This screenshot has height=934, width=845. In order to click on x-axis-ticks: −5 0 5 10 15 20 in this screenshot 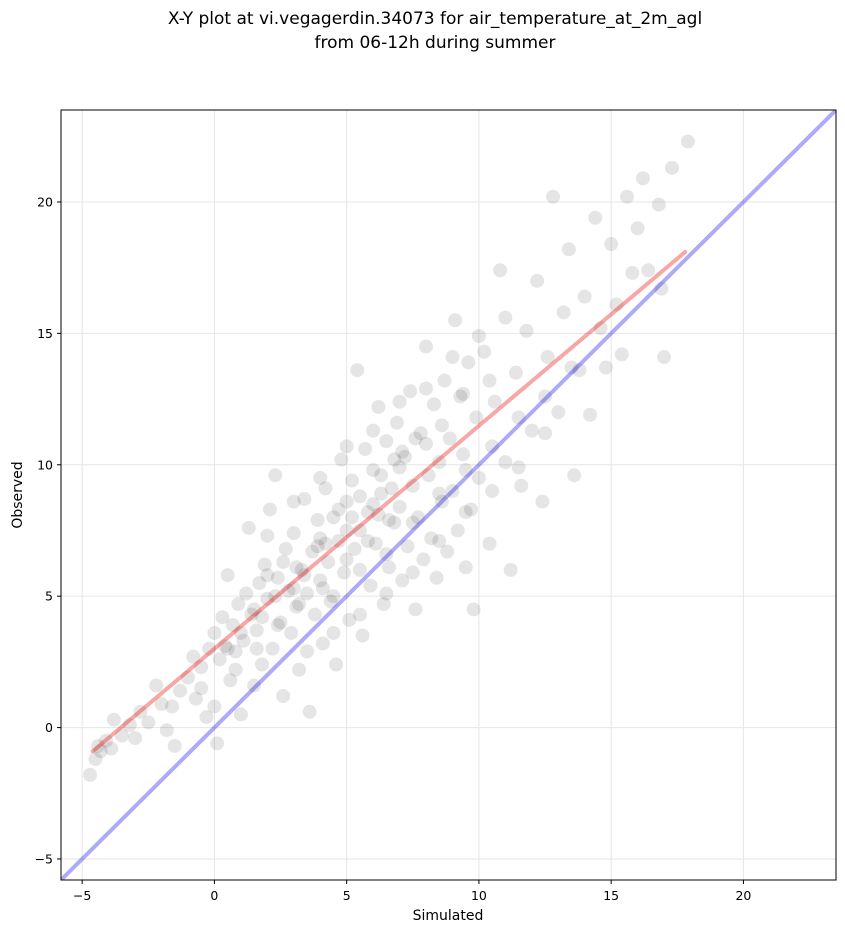, I will do `click(412, 891)`.